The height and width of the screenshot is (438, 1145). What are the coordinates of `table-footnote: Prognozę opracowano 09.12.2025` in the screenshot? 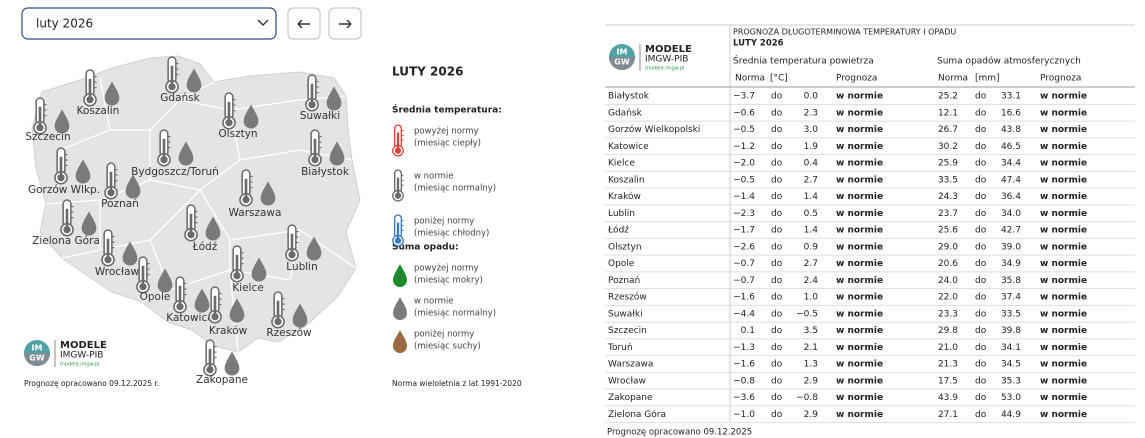 It's located at (679, 433).